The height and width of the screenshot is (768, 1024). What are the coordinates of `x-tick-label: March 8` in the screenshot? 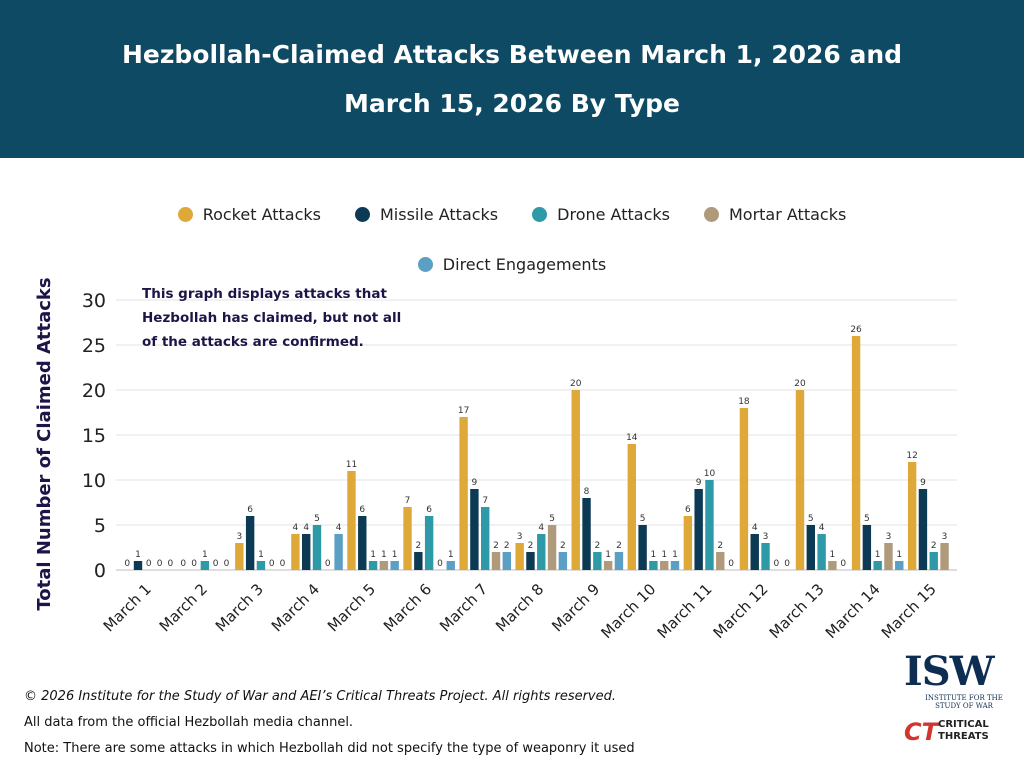 It's located at (519, 607).